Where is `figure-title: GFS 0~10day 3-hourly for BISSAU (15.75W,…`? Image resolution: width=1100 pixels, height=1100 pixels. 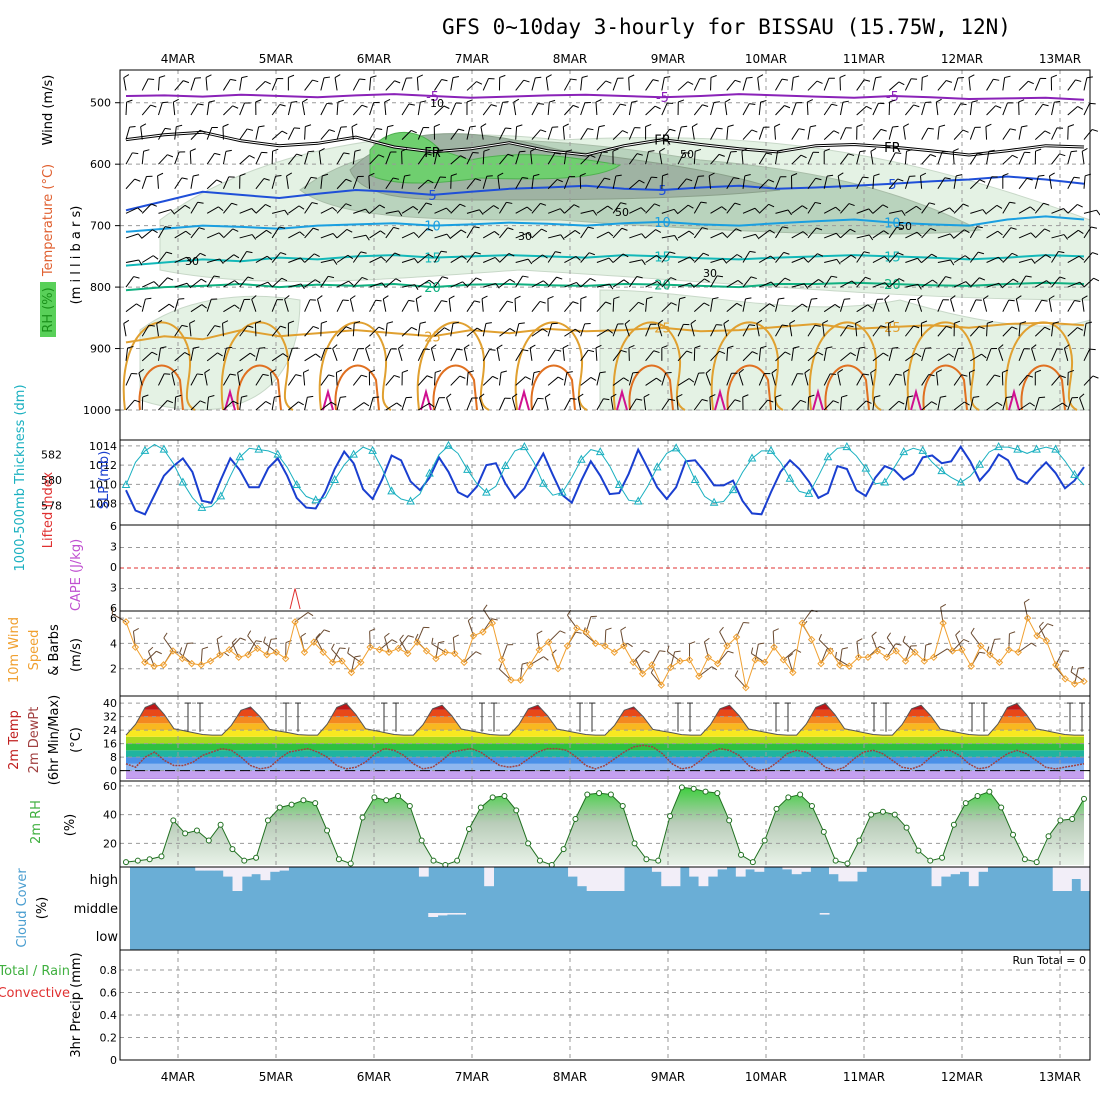
figure-title: GFS 0~10day 3-hourly for BISSAU (15.75W,… is located at coordinates (726, 27).